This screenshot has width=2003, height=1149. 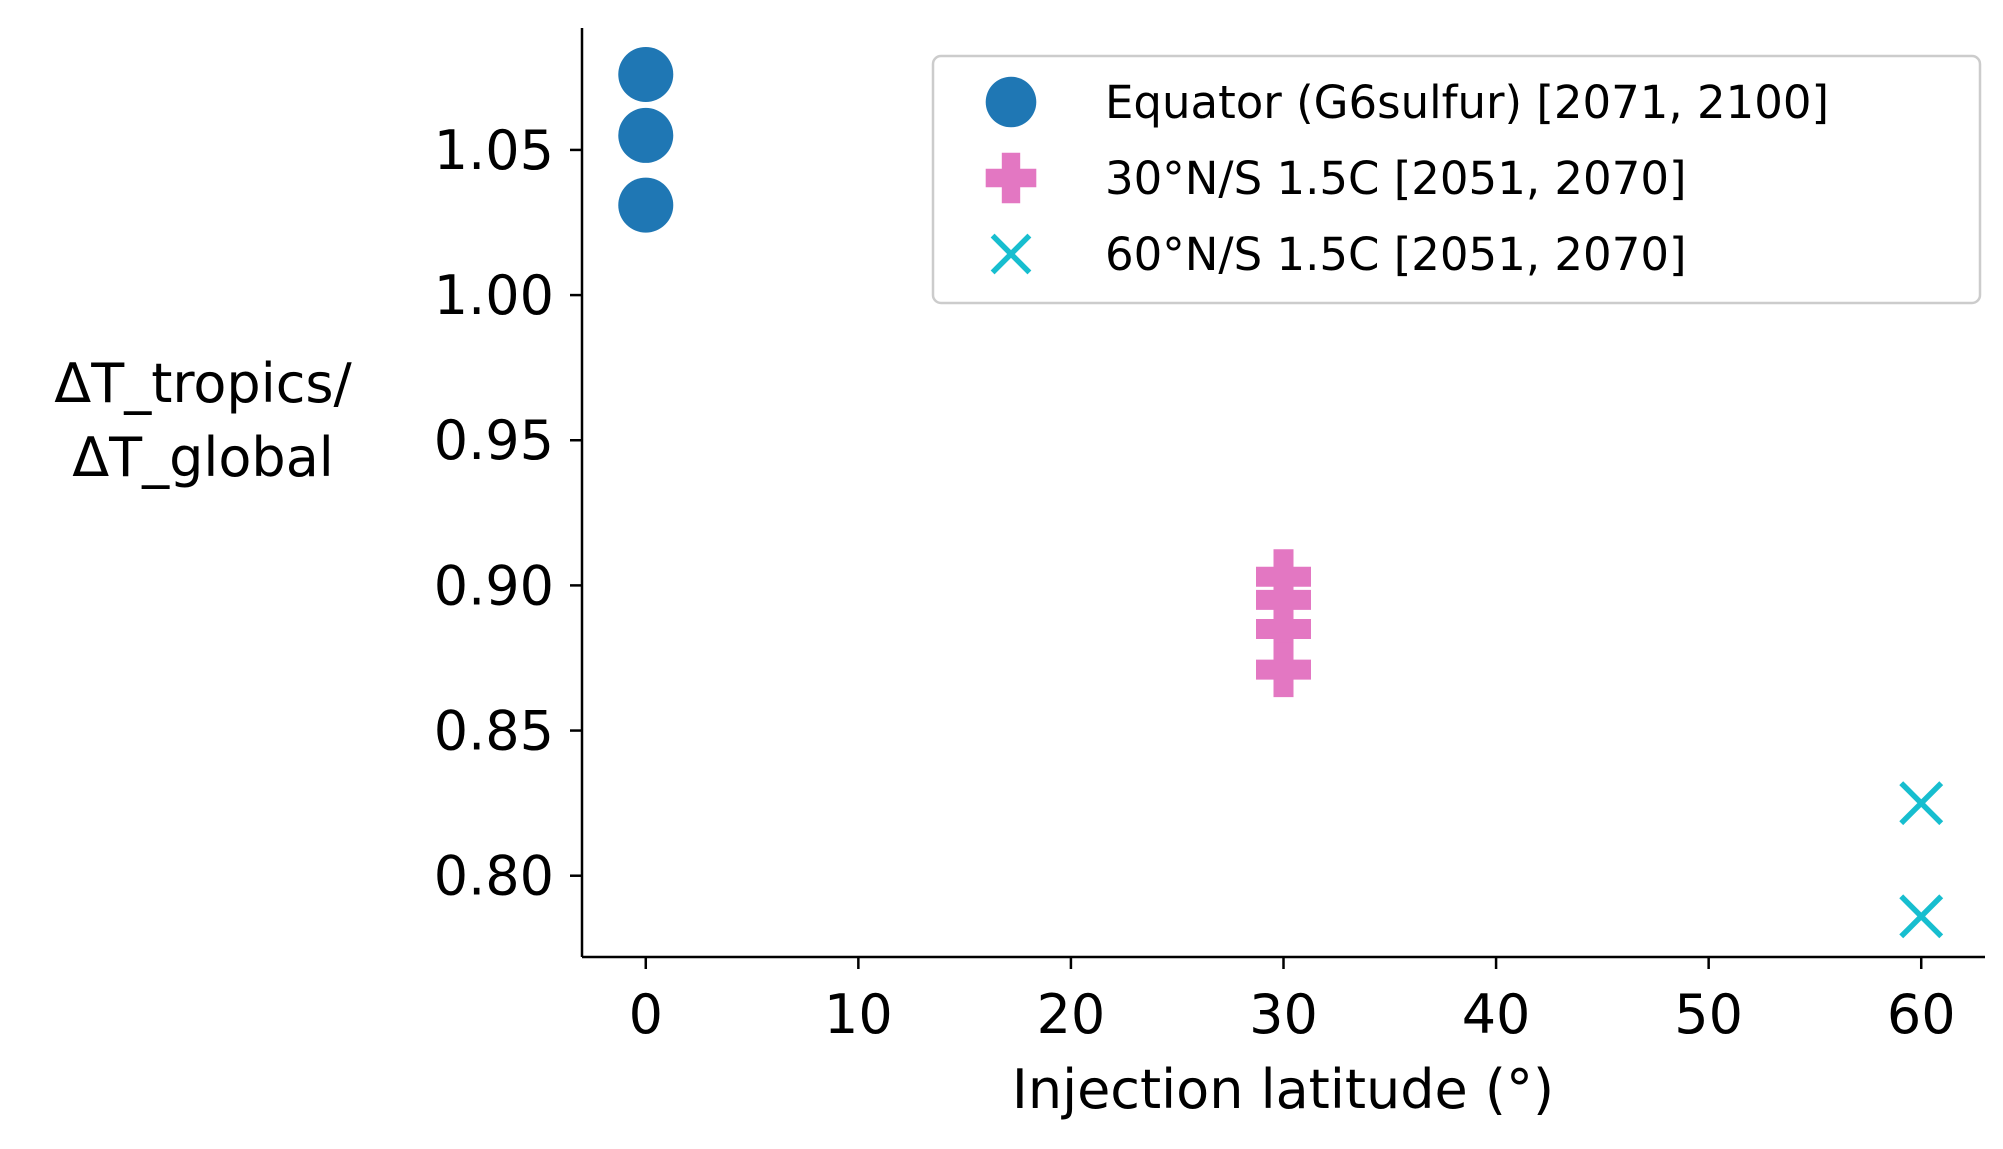 I want to click on x-tick-label: 50, so click(x=1708, y=1014).